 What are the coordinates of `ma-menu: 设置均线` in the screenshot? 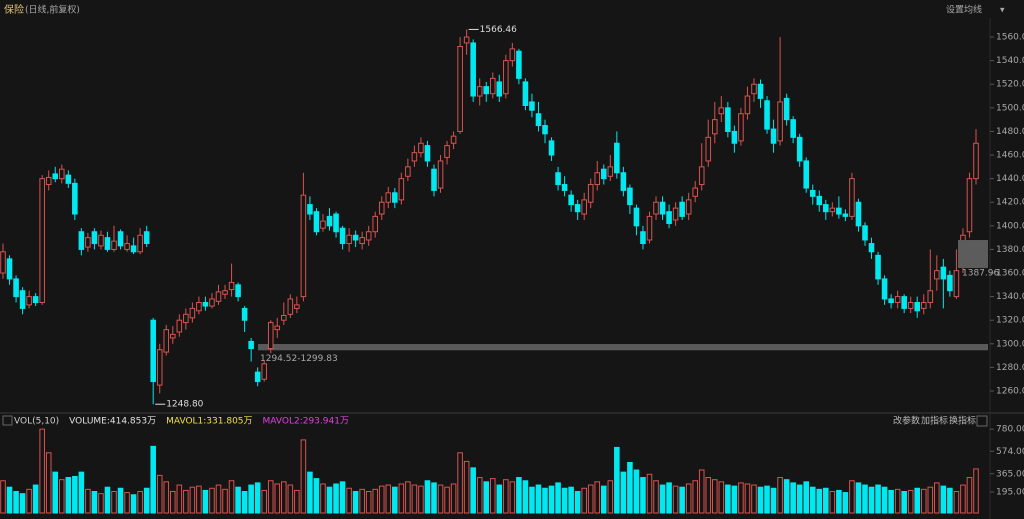 It's located at (964, 10).